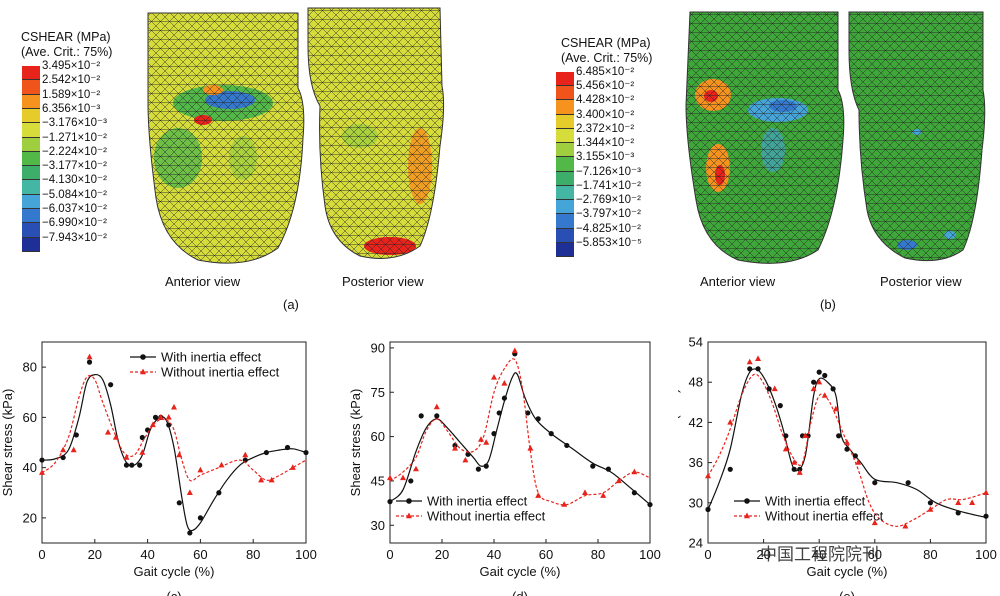 This screenshot has height=596, width=1000. What do you see at coordinates (74, 237) in the screenshot?
I see `colorbar-tick-label: −7.943×10⁻²` at bounding box center [74, 237].